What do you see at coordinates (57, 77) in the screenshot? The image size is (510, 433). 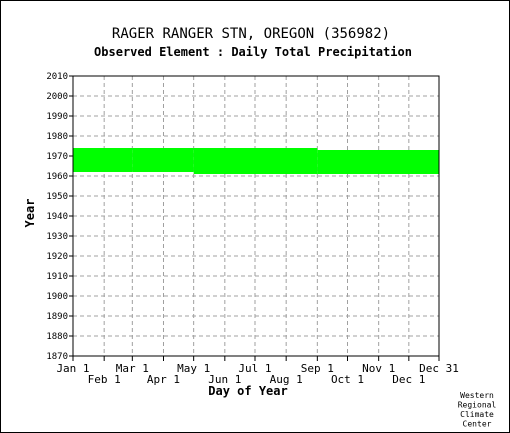 I see `y-tick-label: 2010` at bounding box center [57, 77].